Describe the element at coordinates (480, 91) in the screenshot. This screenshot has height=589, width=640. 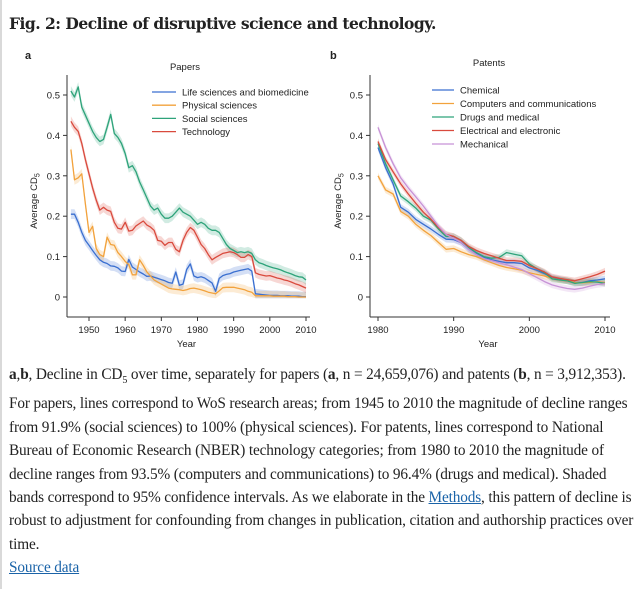
I see `legend-label: Chemical` at that location.